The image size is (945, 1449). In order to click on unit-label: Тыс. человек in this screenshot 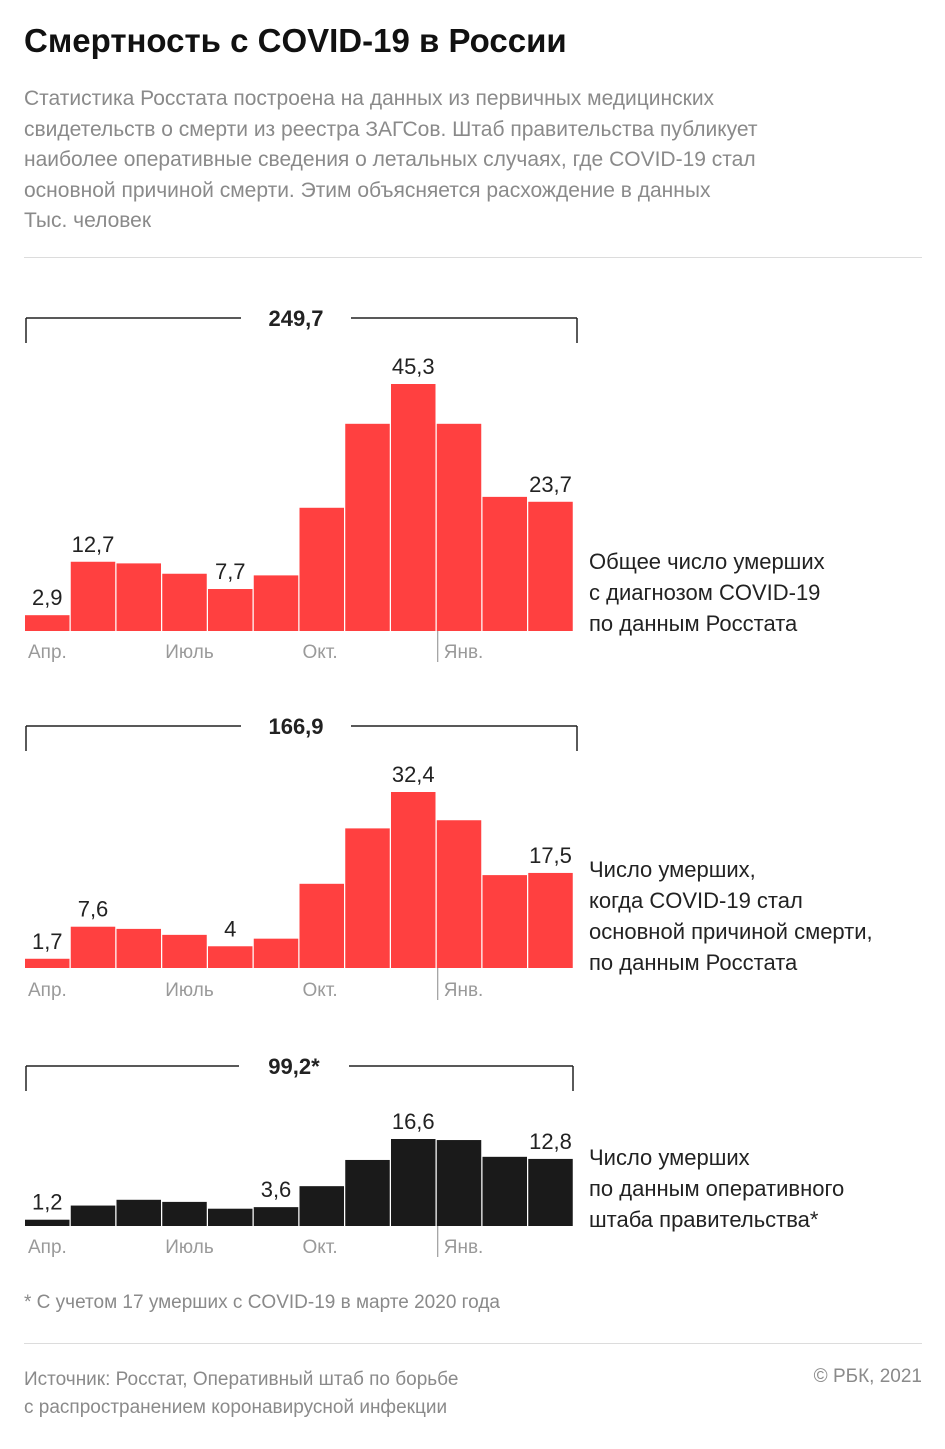, I will do `click(88, 220)`.